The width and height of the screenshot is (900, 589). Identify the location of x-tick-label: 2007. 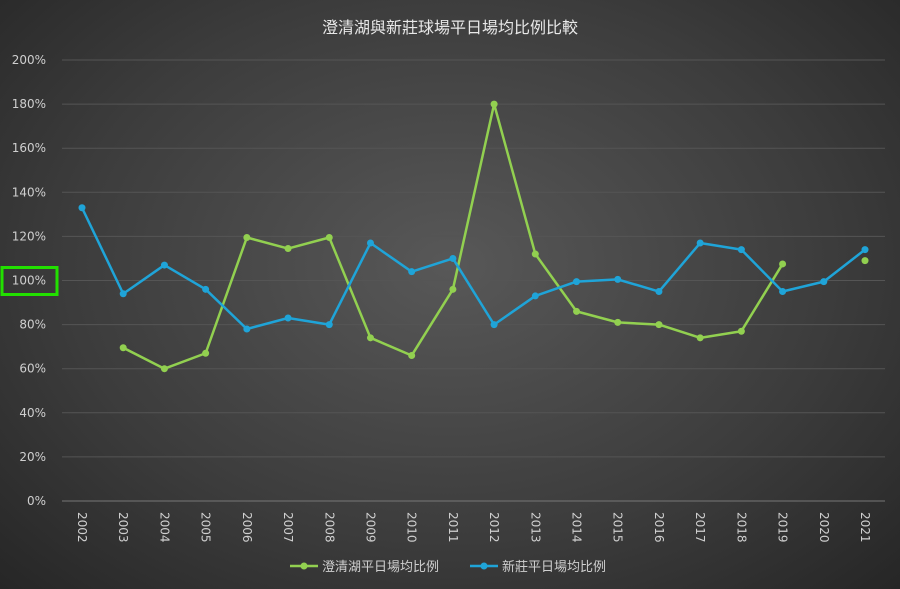
(288, 527).